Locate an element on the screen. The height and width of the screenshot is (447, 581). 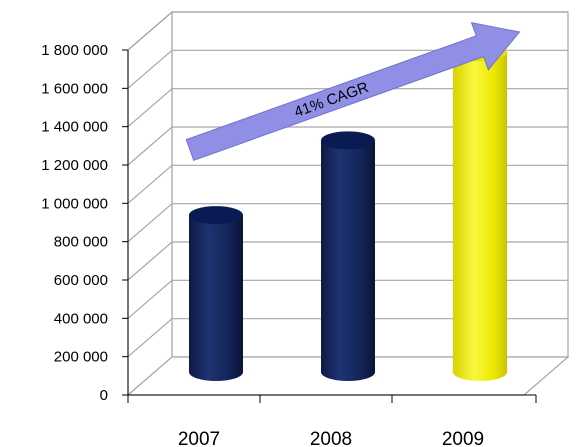
x-tick-label: 2008 is located at coordinates (331, 438).